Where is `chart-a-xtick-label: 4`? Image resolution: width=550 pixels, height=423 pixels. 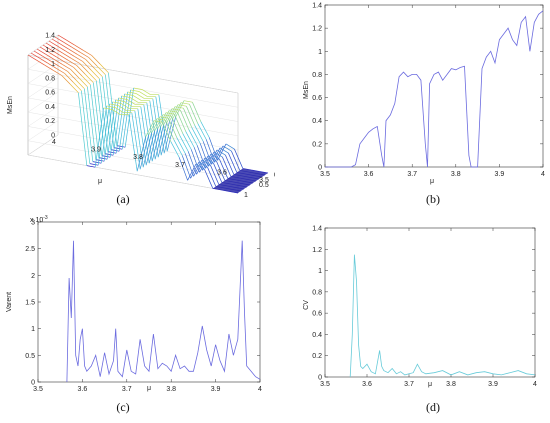
chart-a-xtick-label: 4 is located at coordinates (54, 142).